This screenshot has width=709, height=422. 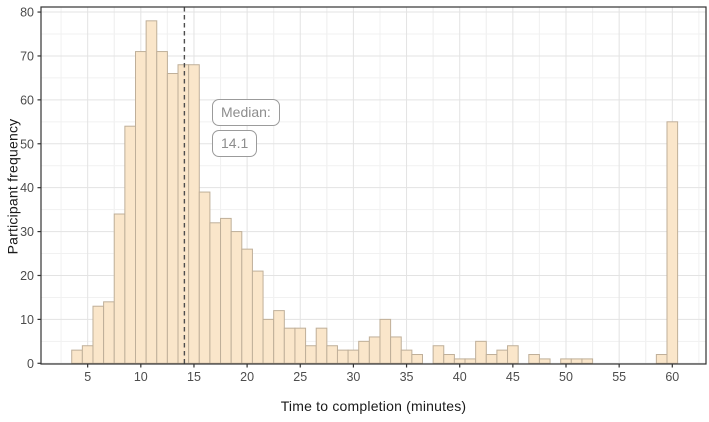 I want to click on x-axis-tick-label: 45, so click(x=513, y=377).